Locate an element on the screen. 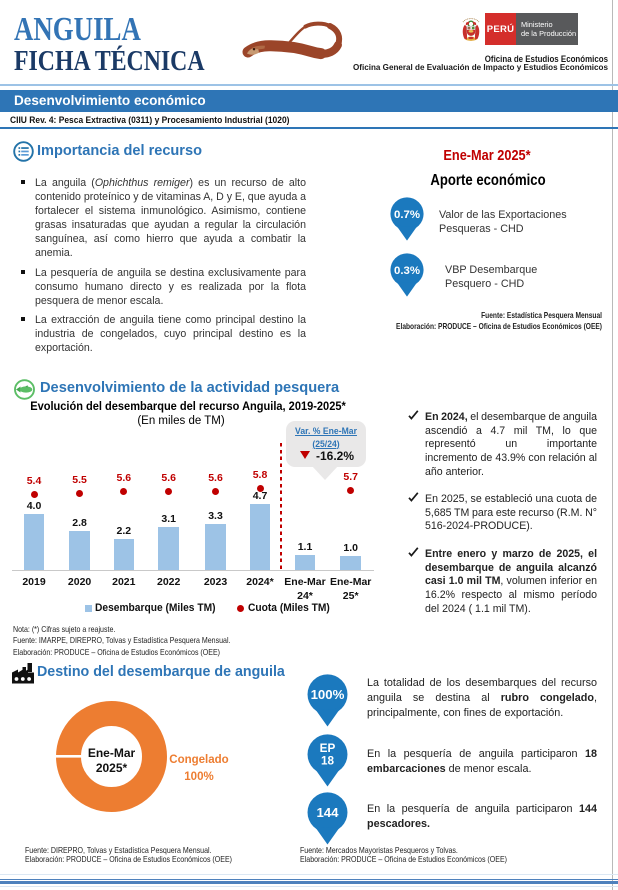 This screenshot has height=890, width=618. svg-text: EP is located at coordinates (328, 748).